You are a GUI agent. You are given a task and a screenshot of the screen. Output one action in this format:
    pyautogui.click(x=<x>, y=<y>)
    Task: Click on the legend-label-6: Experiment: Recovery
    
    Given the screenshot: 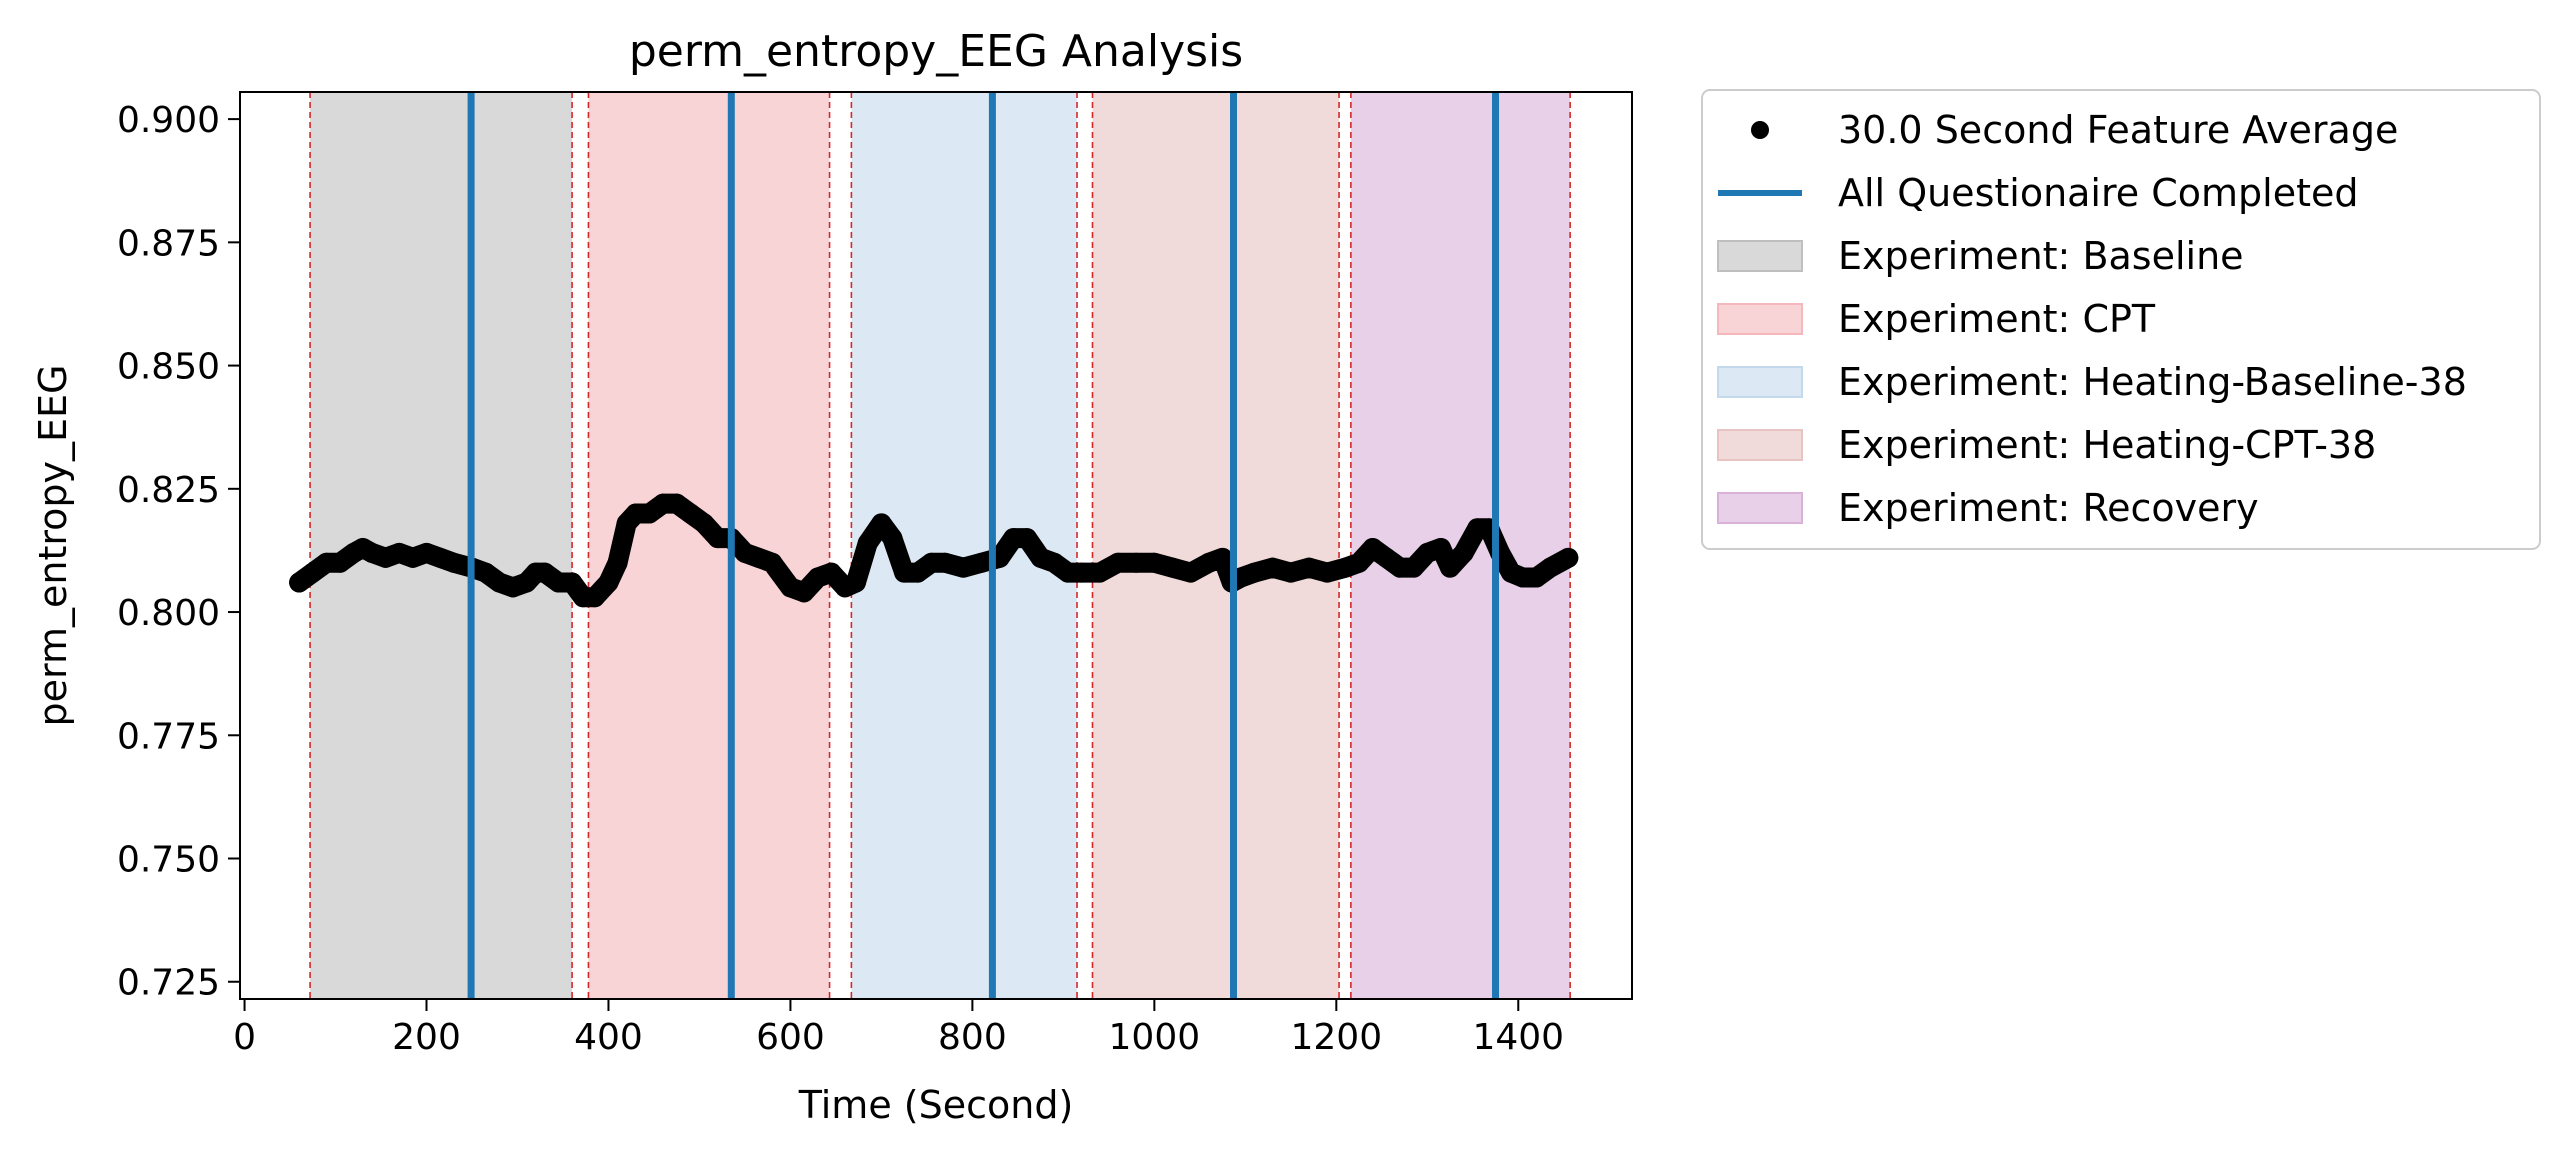 What is the action you would take?
    pyautogui.click(x=2048, y=508)
    